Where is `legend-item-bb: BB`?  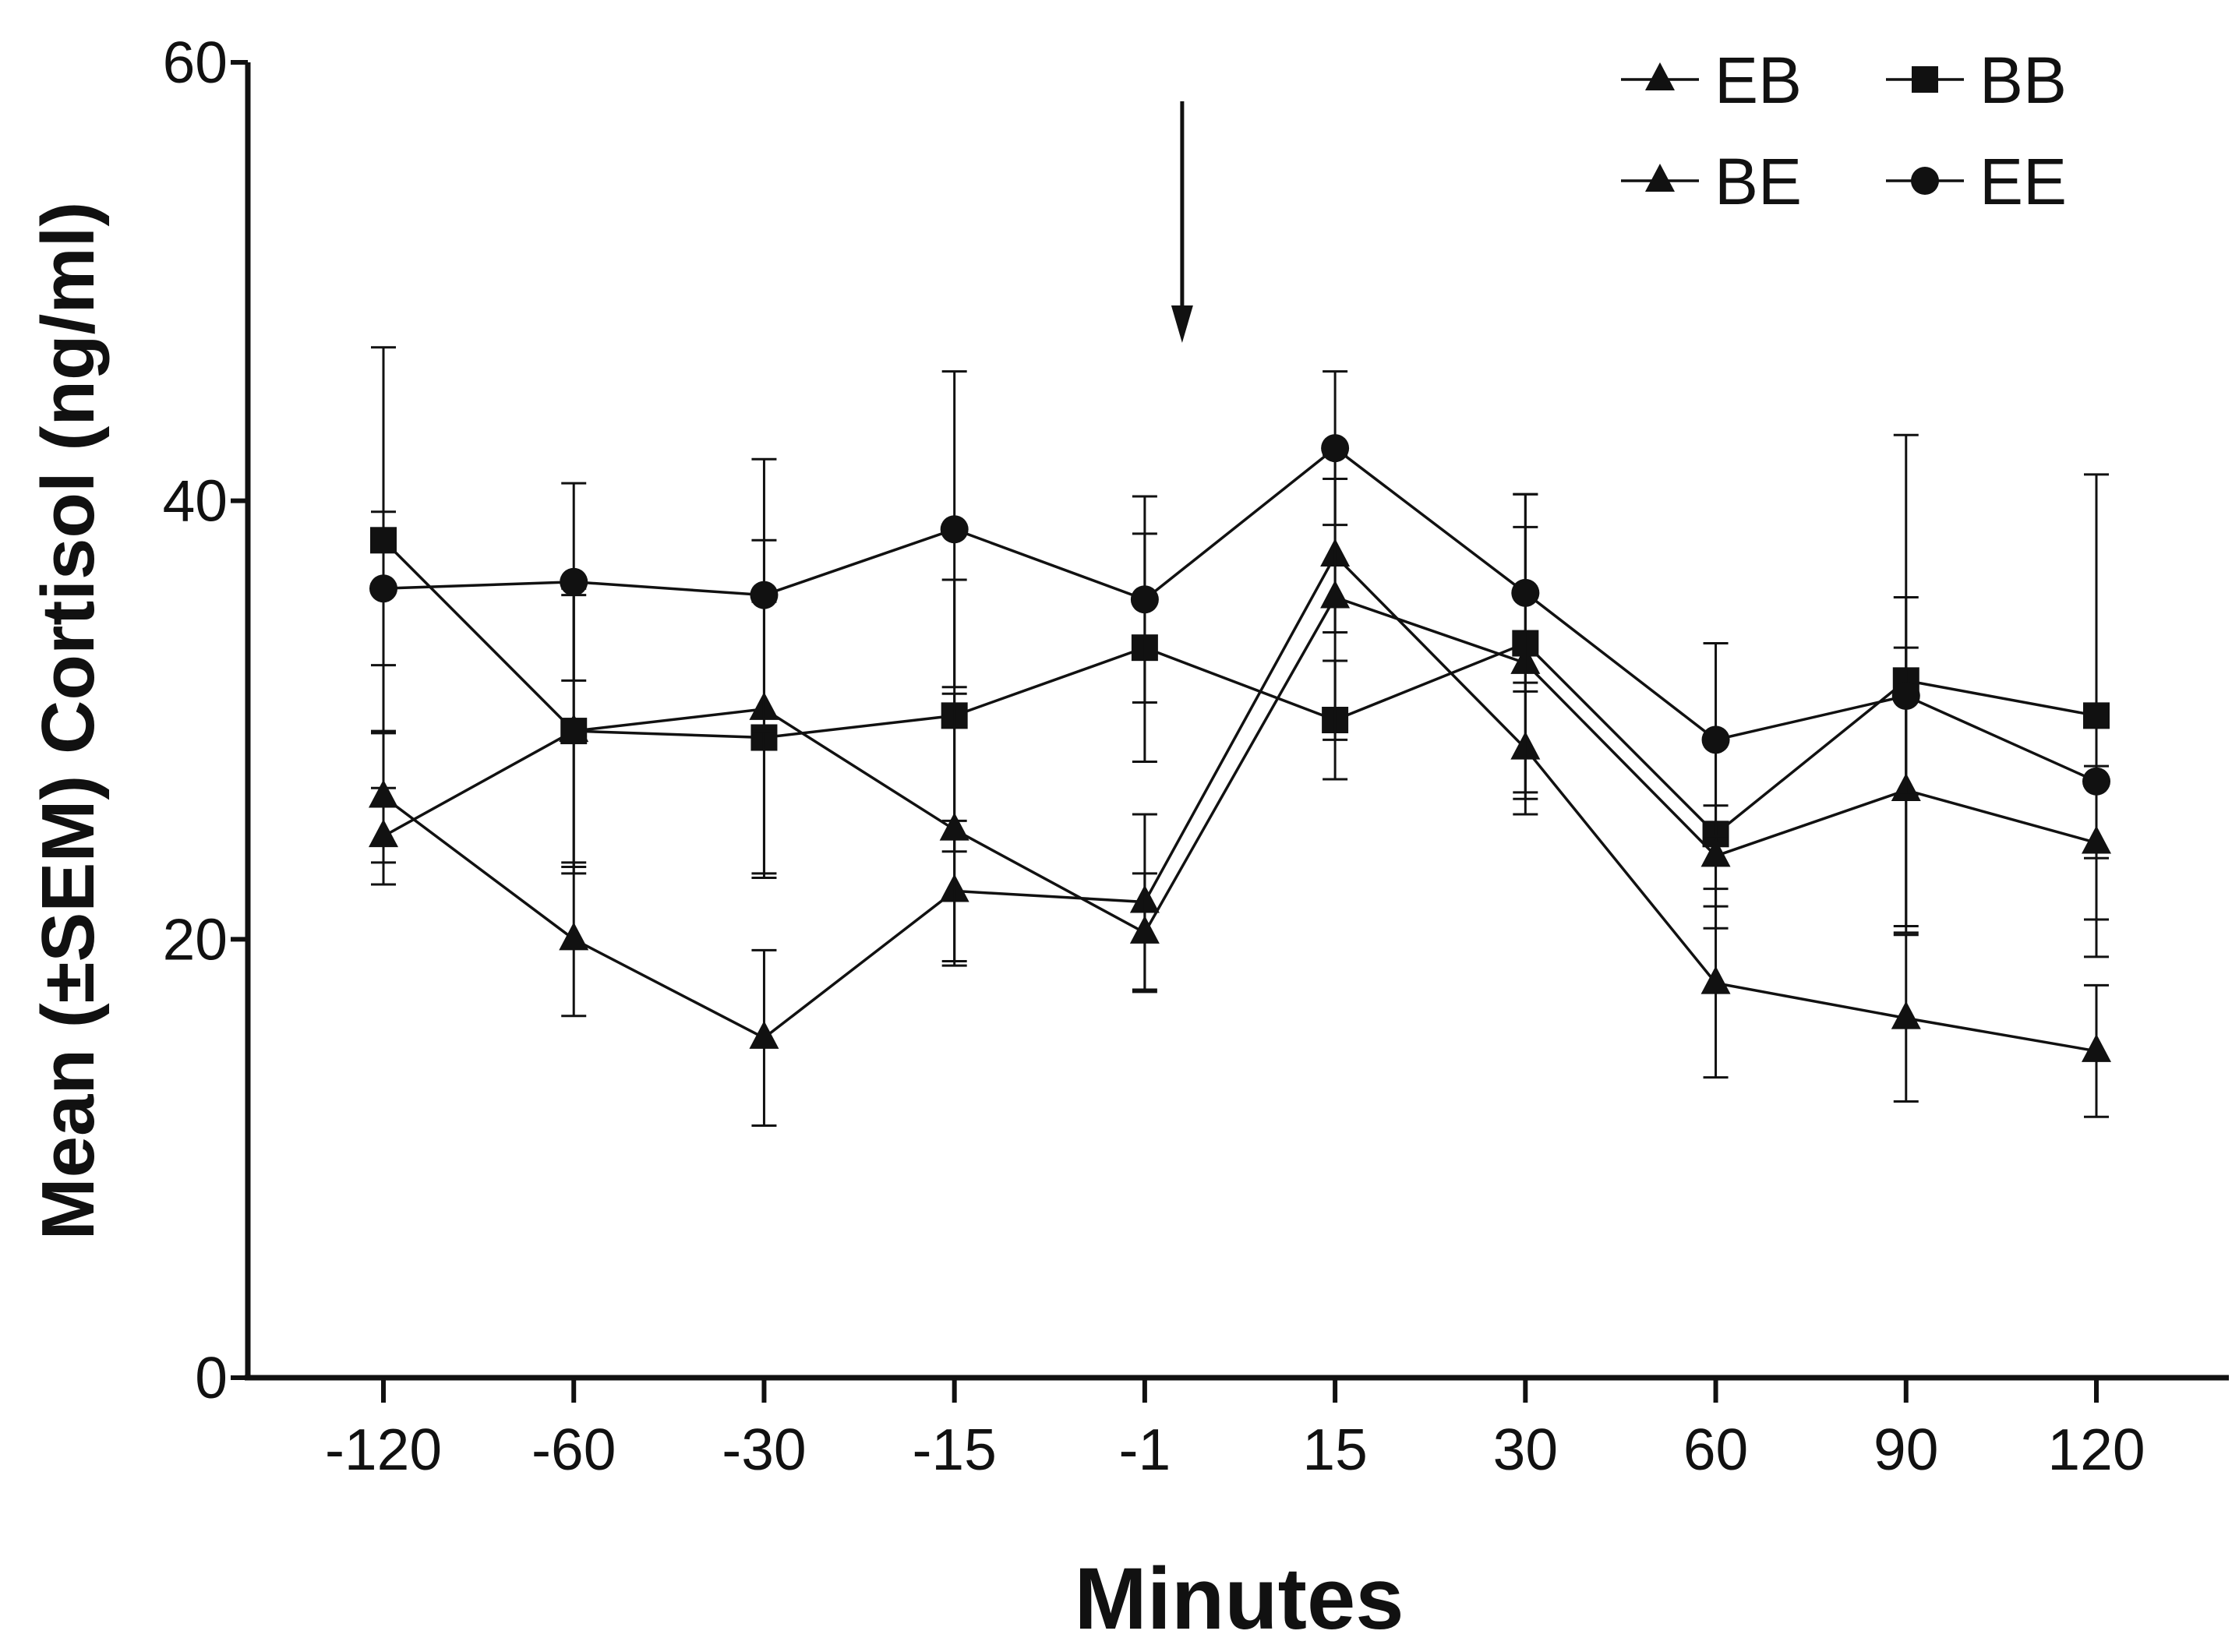 legend-item-bb: BB is located at coordinates (1976, 80).